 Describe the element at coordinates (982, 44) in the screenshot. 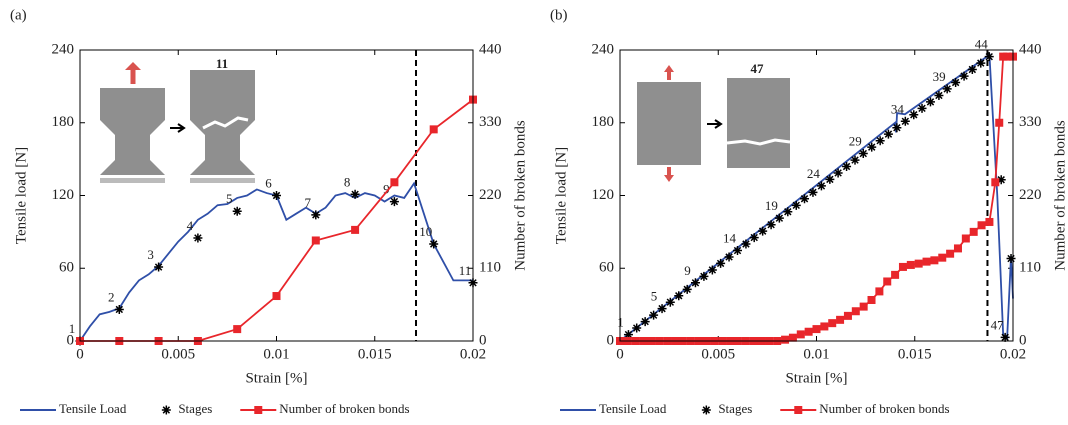

I see `stage-label: 44` at that location.